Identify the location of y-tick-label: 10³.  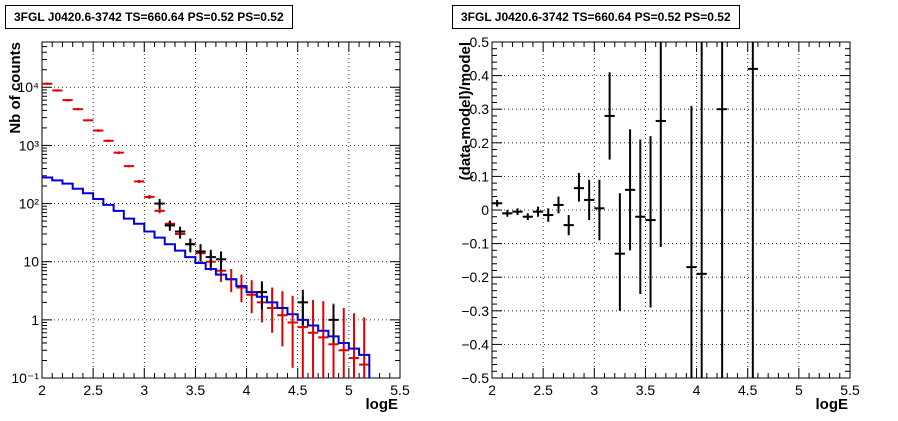
(29, 145).